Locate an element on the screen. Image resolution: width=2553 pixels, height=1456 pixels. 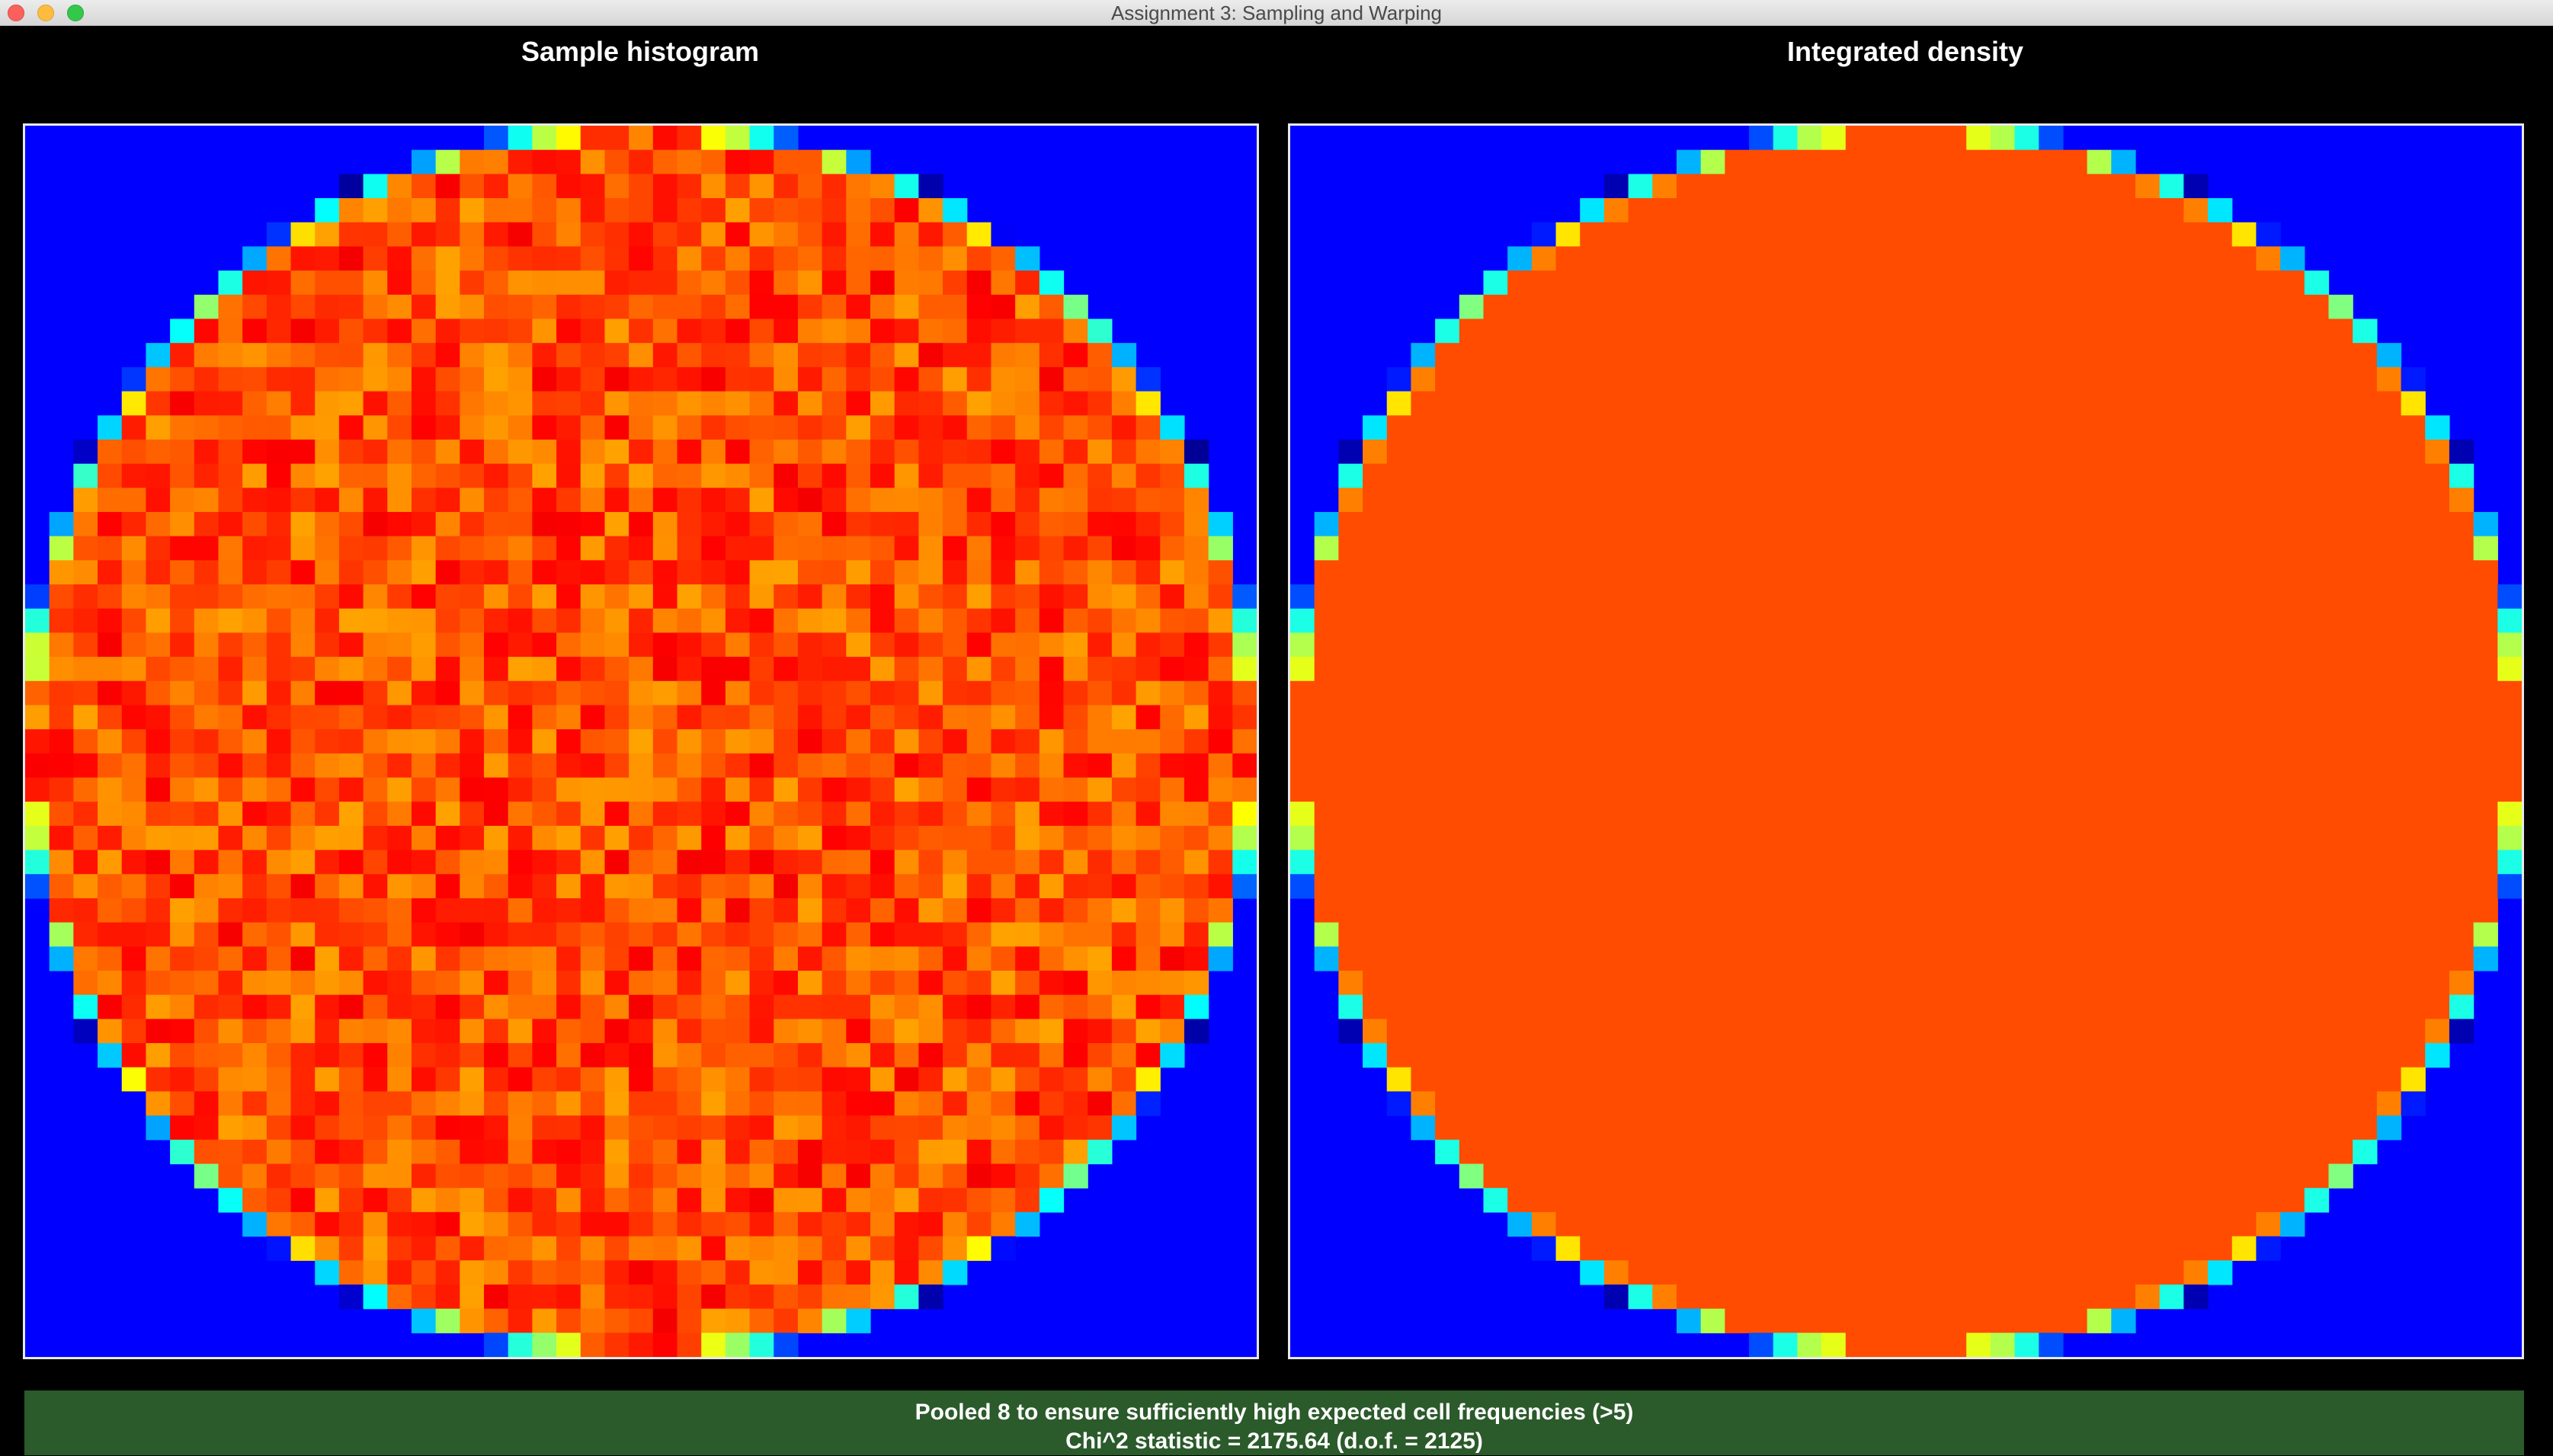
zoom-window-button is located at coordinates (75, 13).